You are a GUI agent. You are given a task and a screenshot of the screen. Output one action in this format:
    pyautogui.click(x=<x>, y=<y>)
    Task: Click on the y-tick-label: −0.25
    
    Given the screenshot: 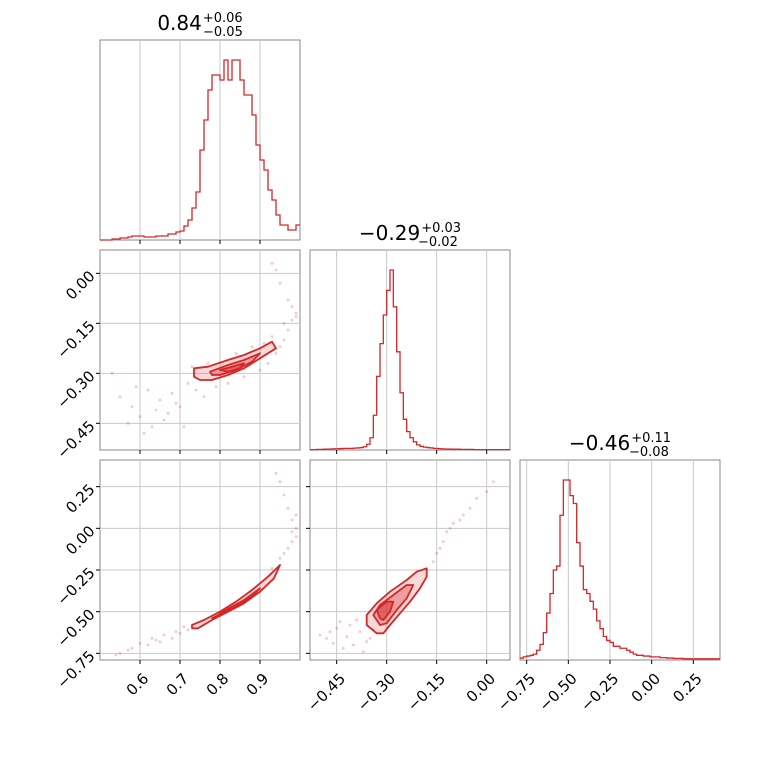 What is the action you would take?
    pyautogui.click(x=75, y=586)
    